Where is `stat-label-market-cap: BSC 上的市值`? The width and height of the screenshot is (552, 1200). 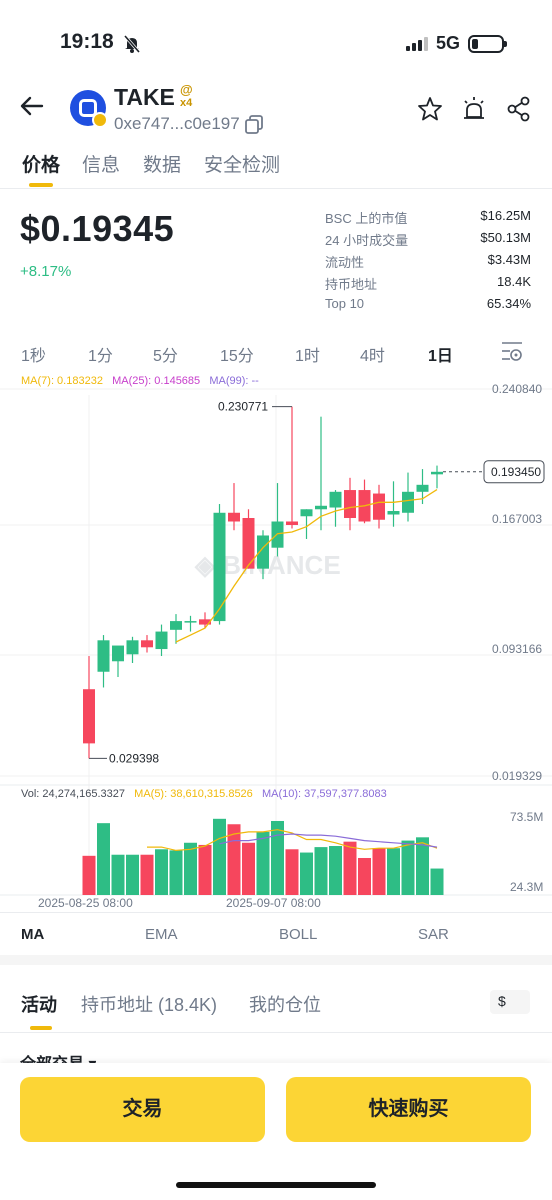 stat-label-market-cap: BSC 上的市值 is located at coordinates (366, 218).